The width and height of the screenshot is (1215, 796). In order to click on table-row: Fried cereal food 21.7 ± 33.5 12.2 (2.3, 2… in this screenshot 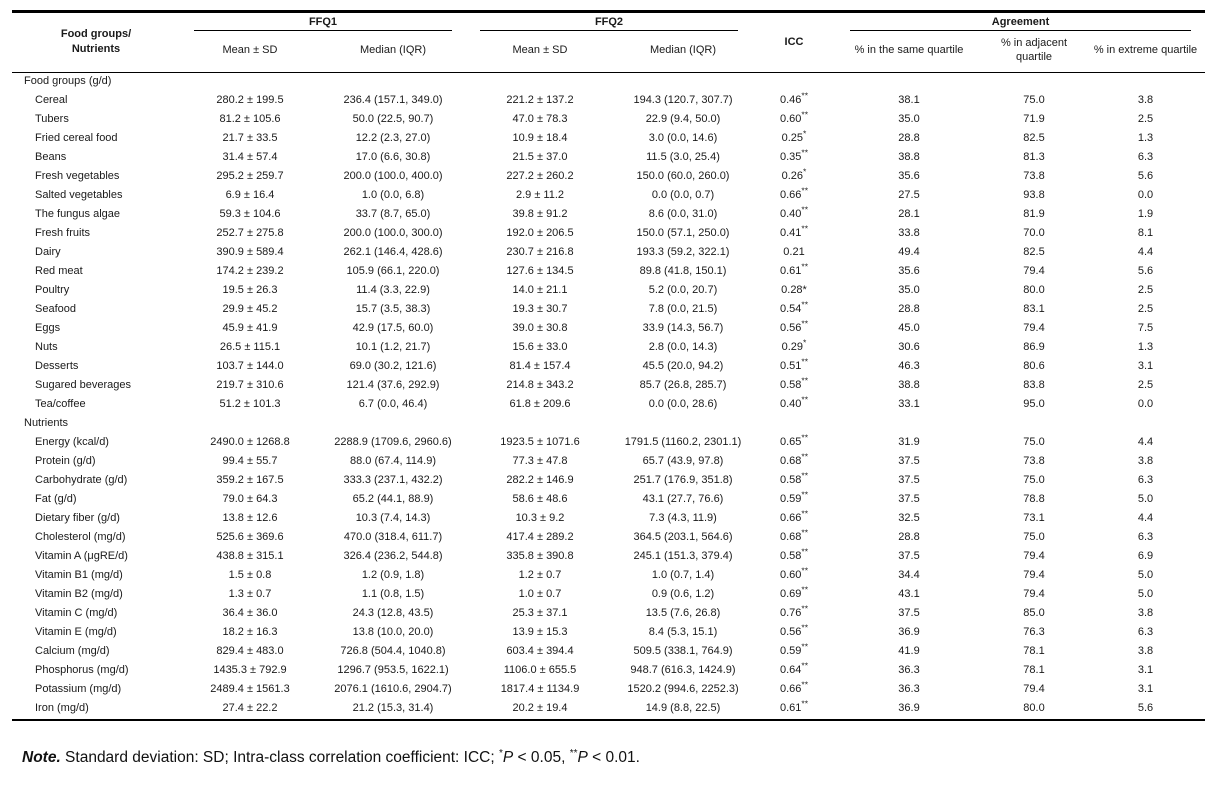, I will do `click(608, 139)`.